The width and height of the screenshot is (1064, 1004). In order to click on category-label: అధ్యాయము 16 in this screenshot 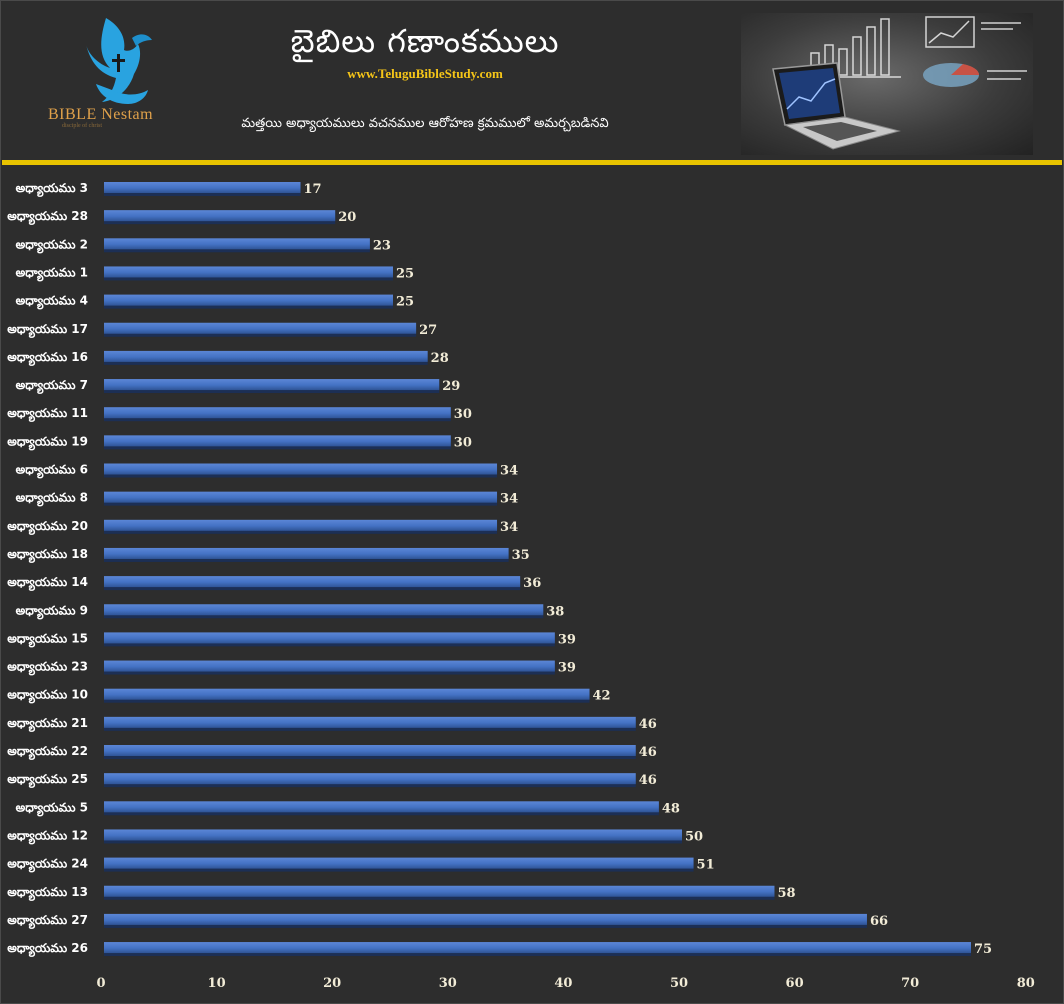, I will do `click(47, 358)`.